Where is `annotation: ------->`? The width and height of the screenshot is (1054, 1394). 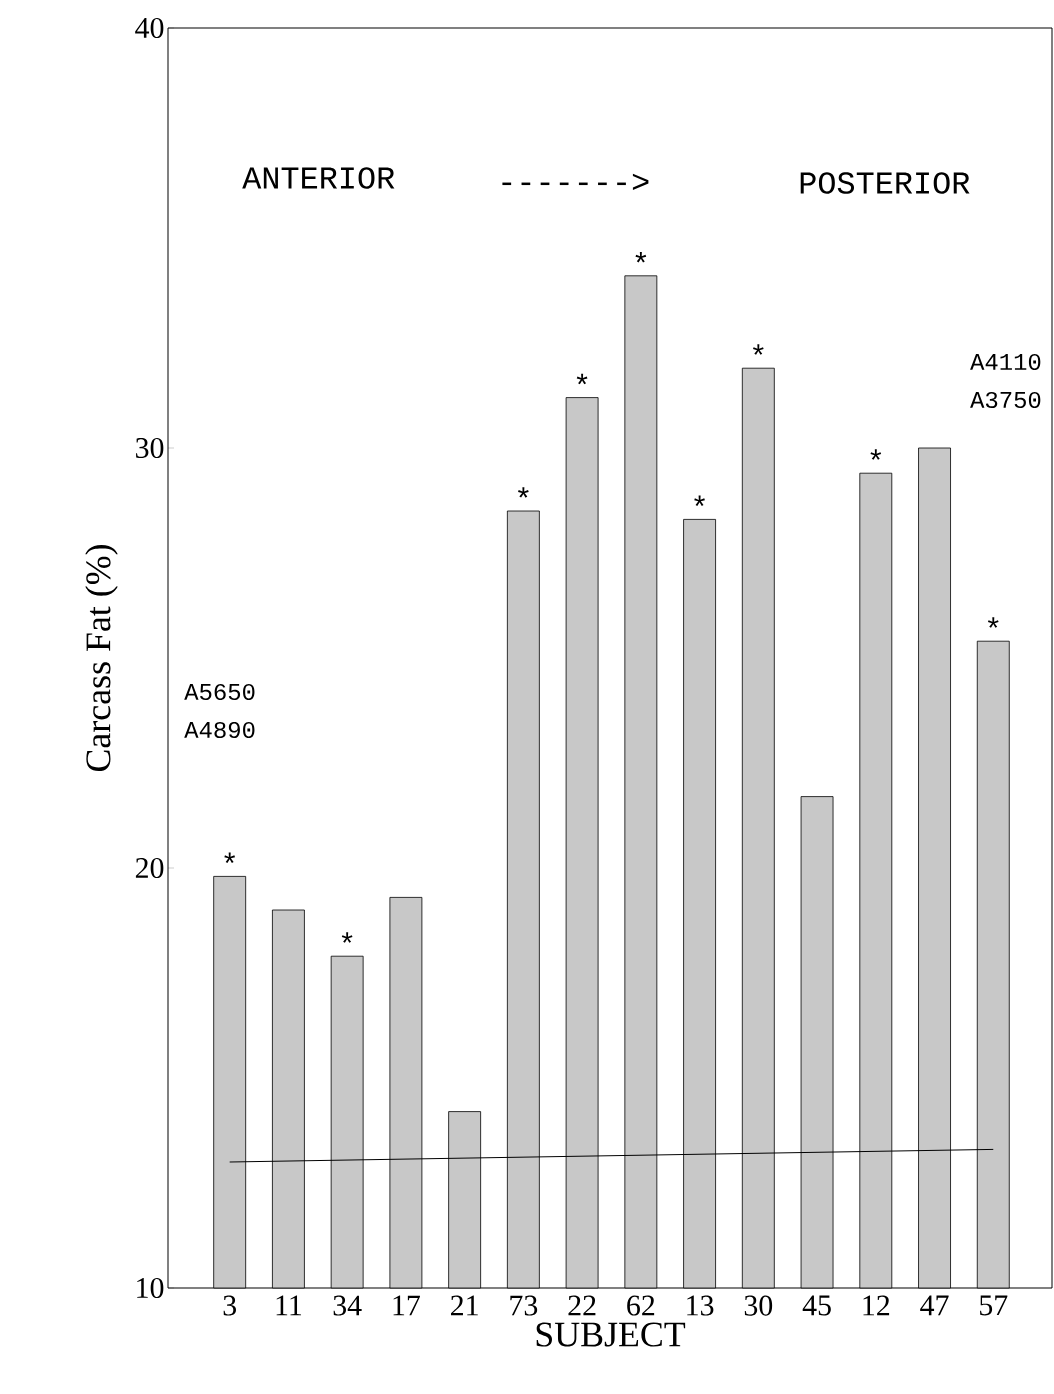
annotation: -------> is located at coordinates (575, 181).